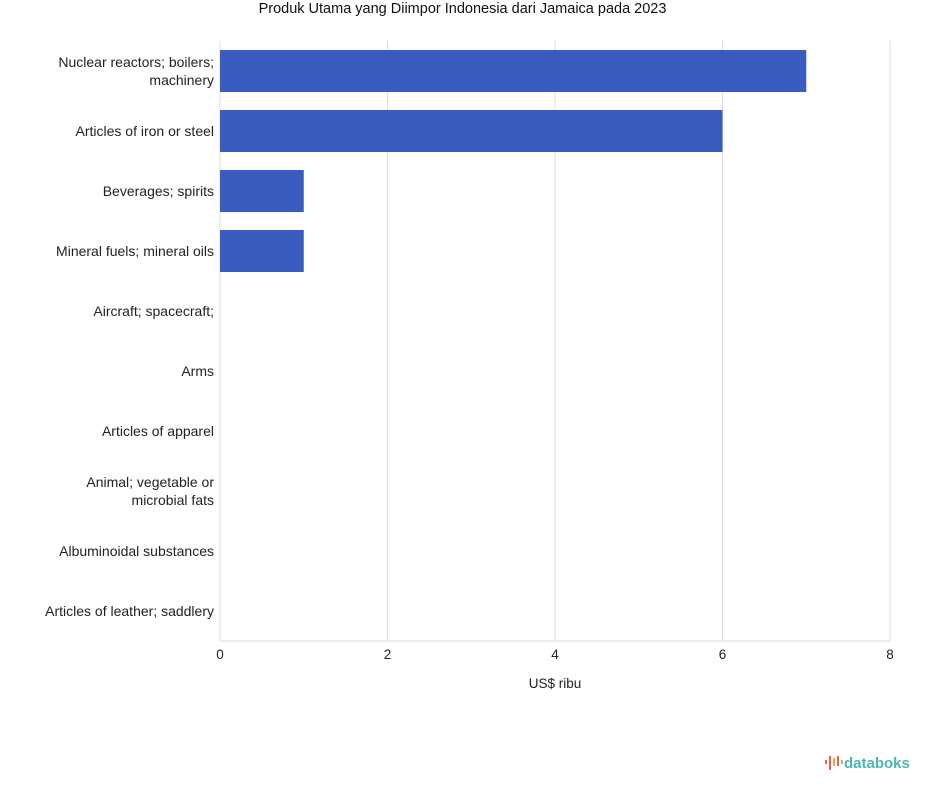  What do you see at coordinates (723, 654) in the screenshot?
I see `x-tick-label: 6` at bounding box center [723, 654].